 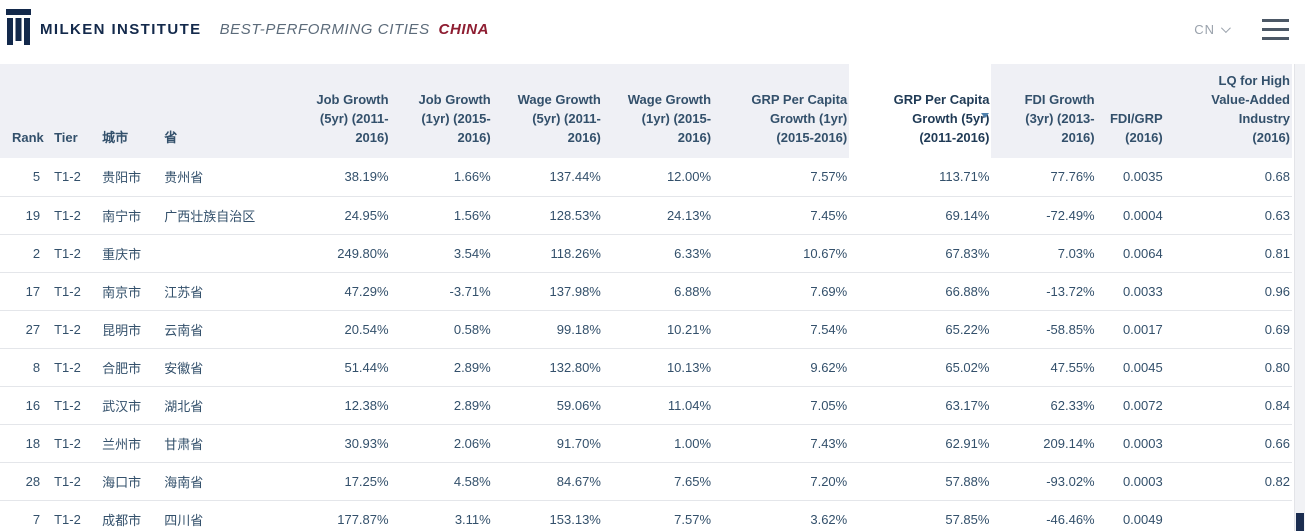 What do you see at coordinates (547, 442) in the screenshot?
I see `cell-wage_growth_5yr: 91.70%` at bounding box center [547, 442].